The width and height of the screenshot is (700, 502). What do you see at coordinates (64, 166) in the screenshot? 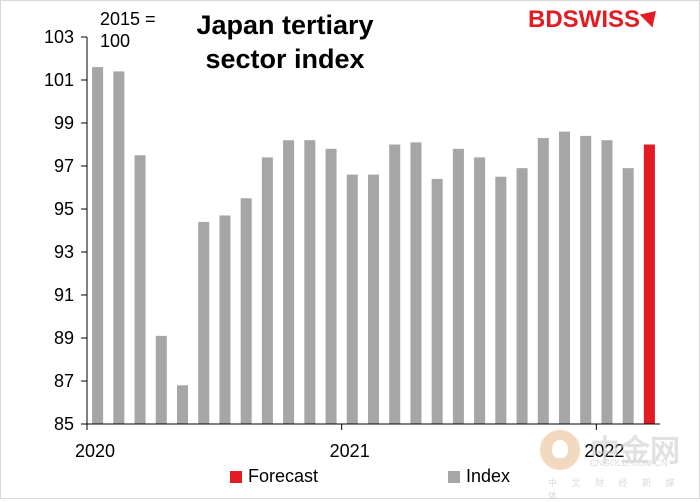
I see `y-tick-label: 97` at bounding box center [64, 166].